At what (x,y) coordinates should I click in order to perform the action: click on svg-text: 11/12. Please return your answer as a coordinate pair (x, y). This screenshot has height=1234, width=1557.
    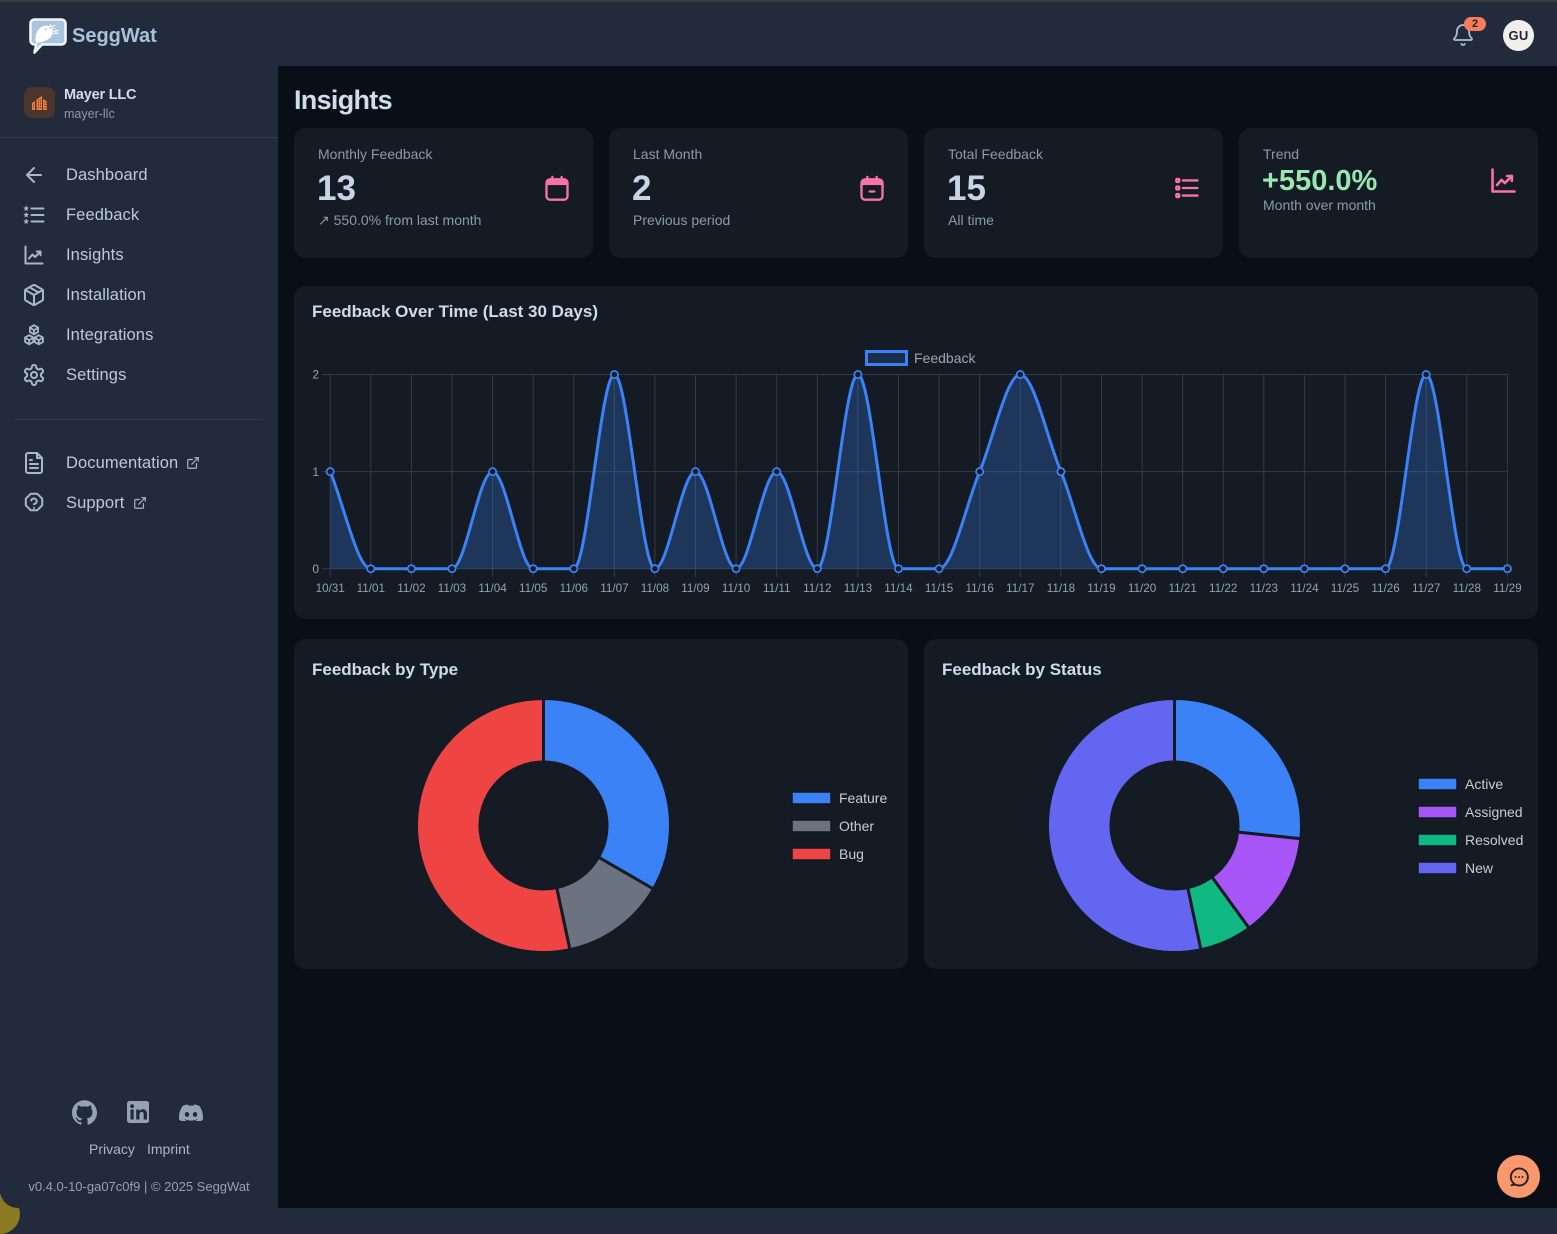
    Looking at the image, I should click on (817, 588).